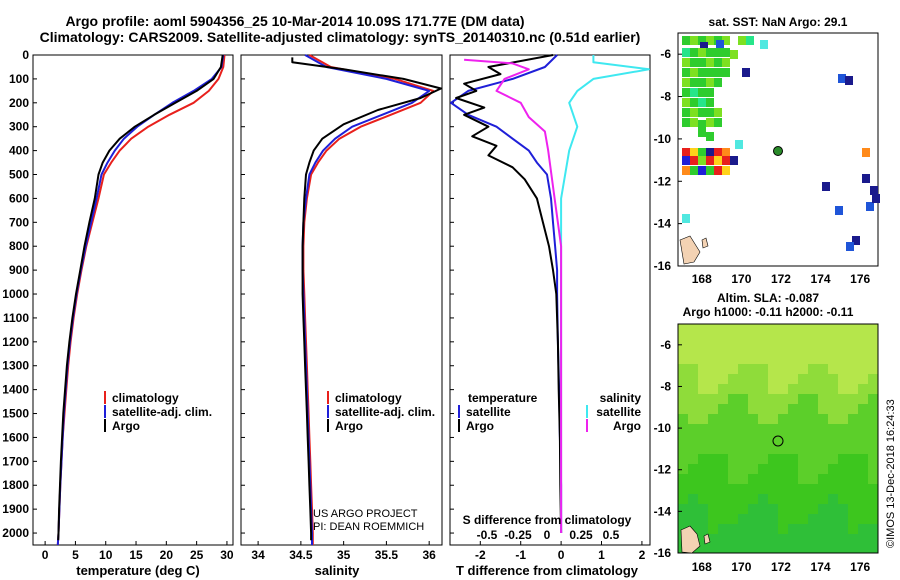  What do you see at coordinates (860, 567) in the screenshot?
I see `map-x-tick-label: 176` at bounding box center [860, 567].